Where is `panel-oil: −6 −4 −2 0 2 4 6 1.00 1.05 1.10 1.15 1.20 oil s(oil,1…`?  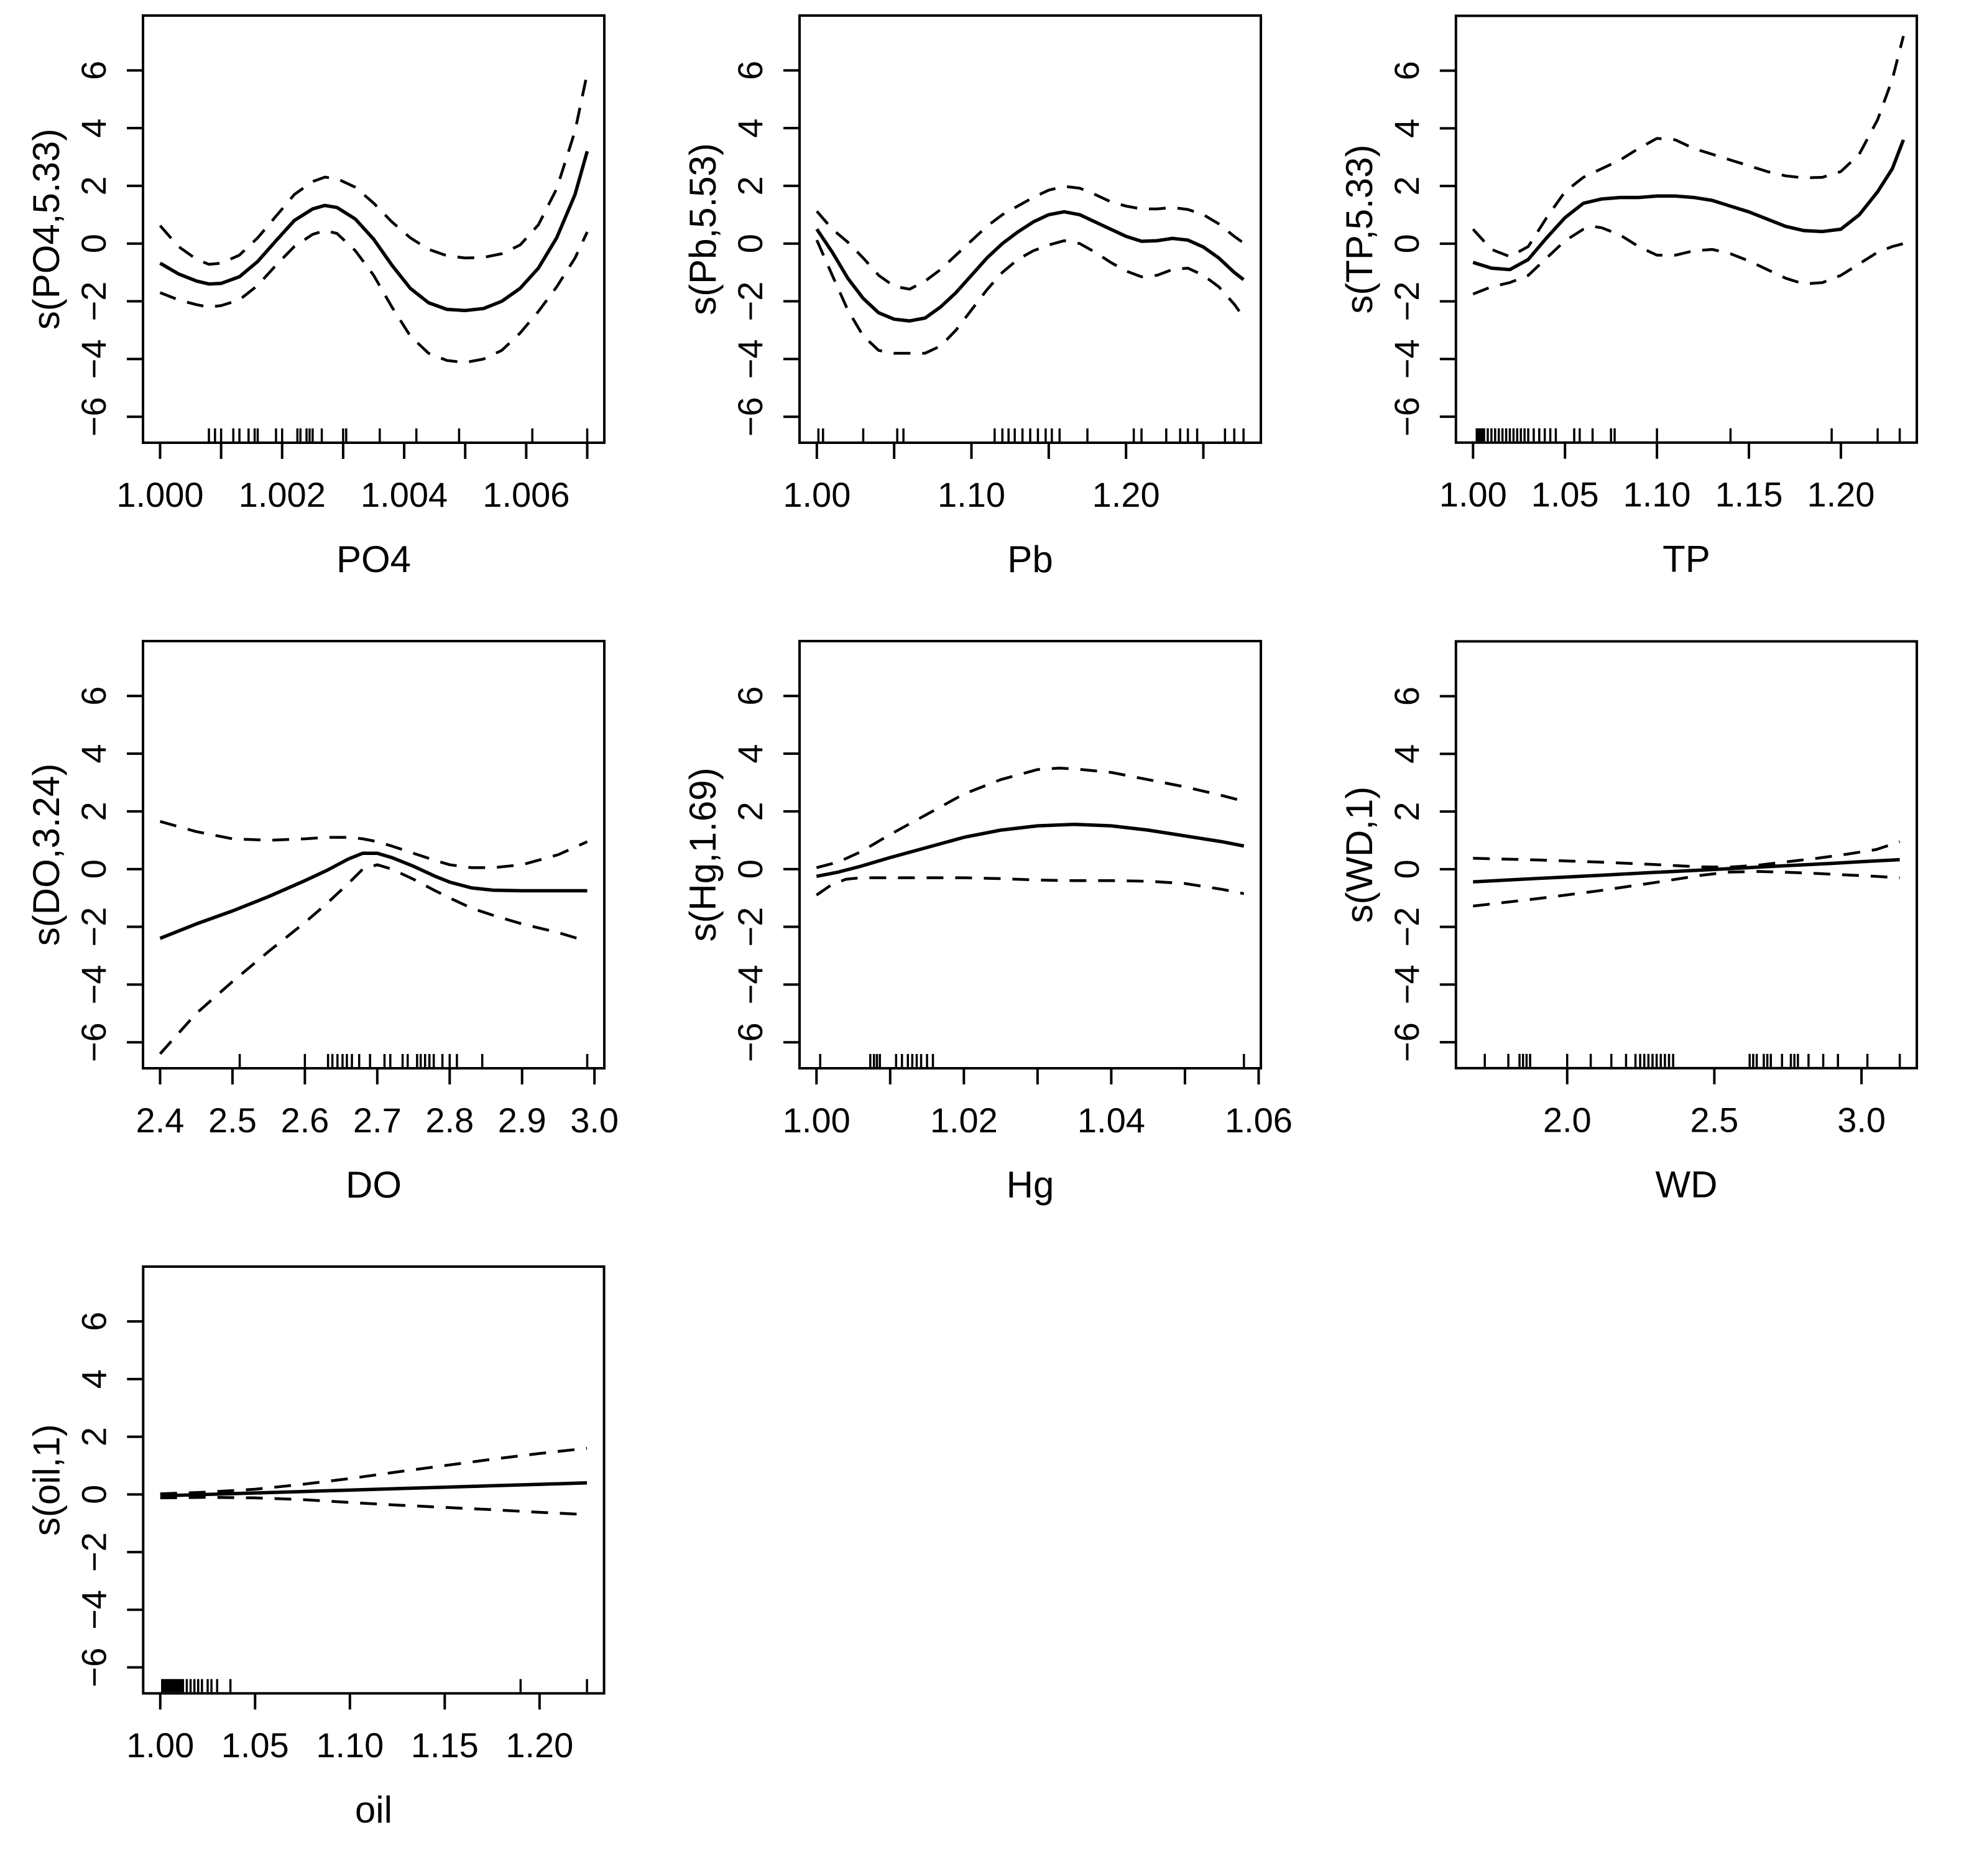
panel-oil: −6 −4 −2 0 2 4 6 1.00 1.05 1.10 1.15 1.20 oil s(oil,1… is located at coordinates (328, 1563).